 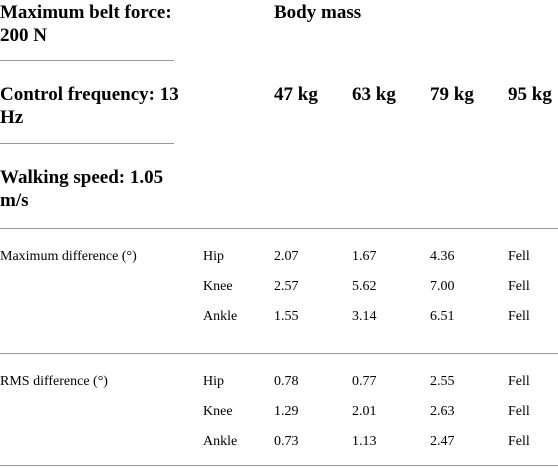 What do you see at coordinates (442, 411) in the screenshot?
I see `table-cell: 2.63` at bounding box center [442, 411].